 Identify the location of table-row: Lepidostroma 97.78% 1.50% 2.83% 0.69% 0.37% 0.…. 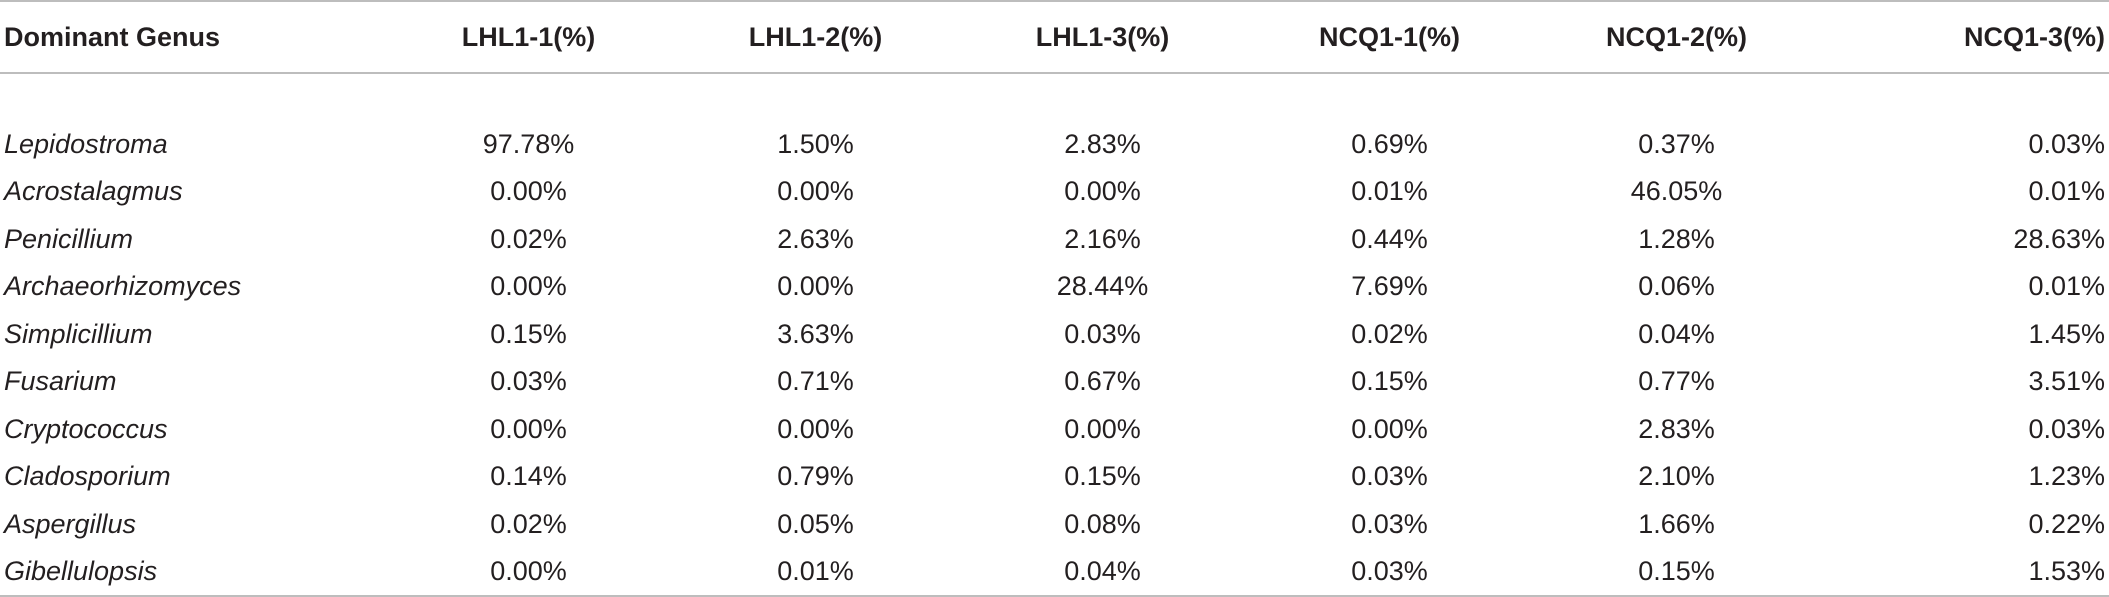
(1054, 145).